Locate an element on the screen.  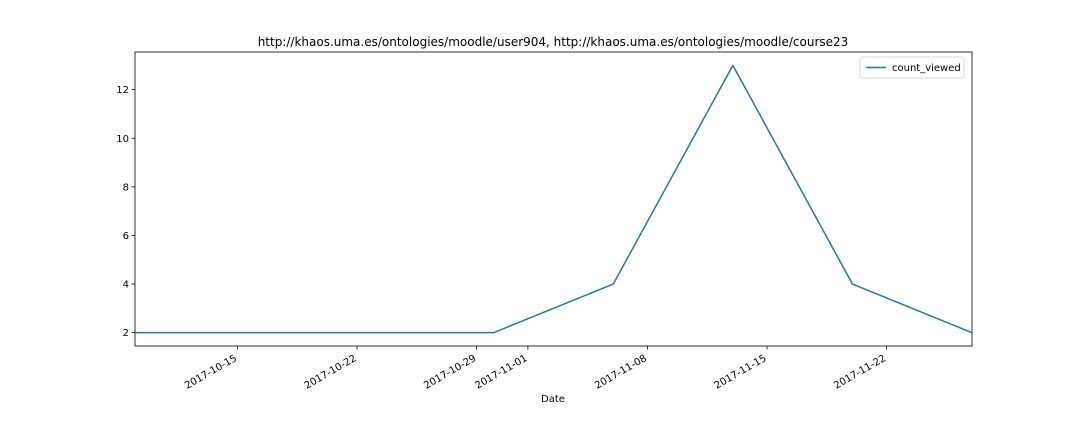
y-tick-label: 4 is located at coordinates (126, 285).